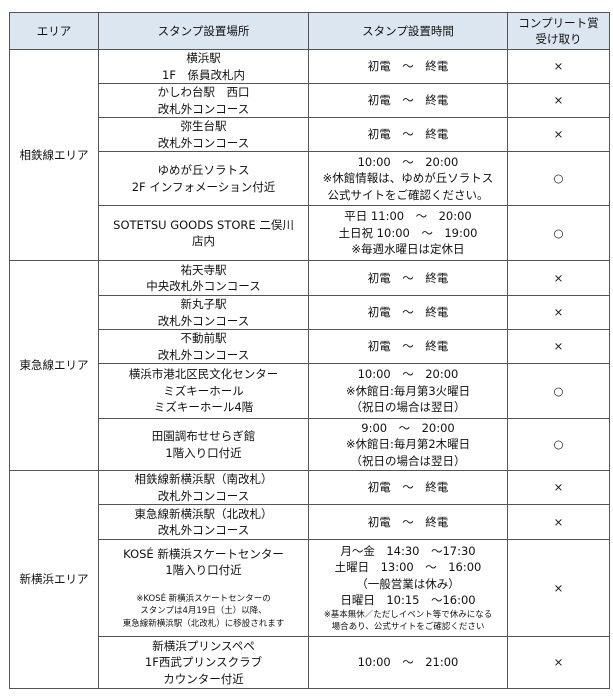 The width and height of the screenshot is (613, 700). Describe the element at coordinates (203, 186) in the screenshot. I see `location-line: 2F インフォメーション付近` at that location.